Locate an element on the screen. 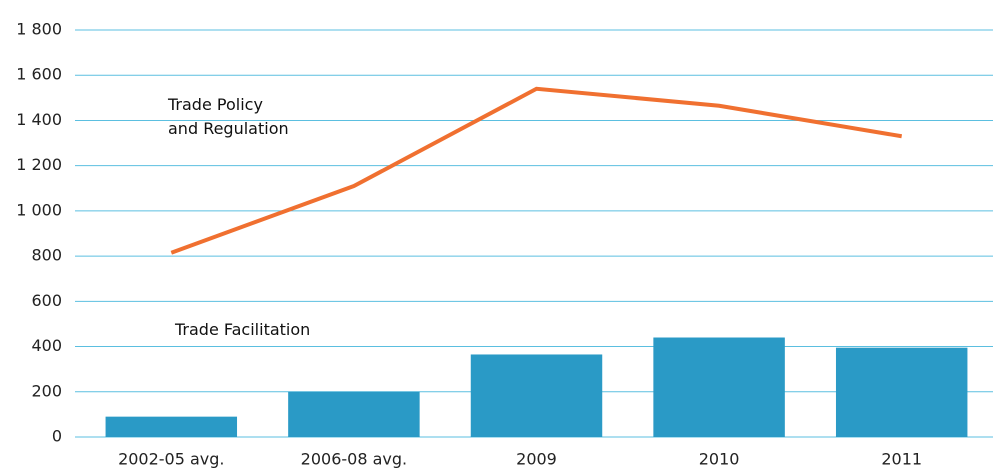  x-tick-label: 2010 is located at coordinates (719, 459).